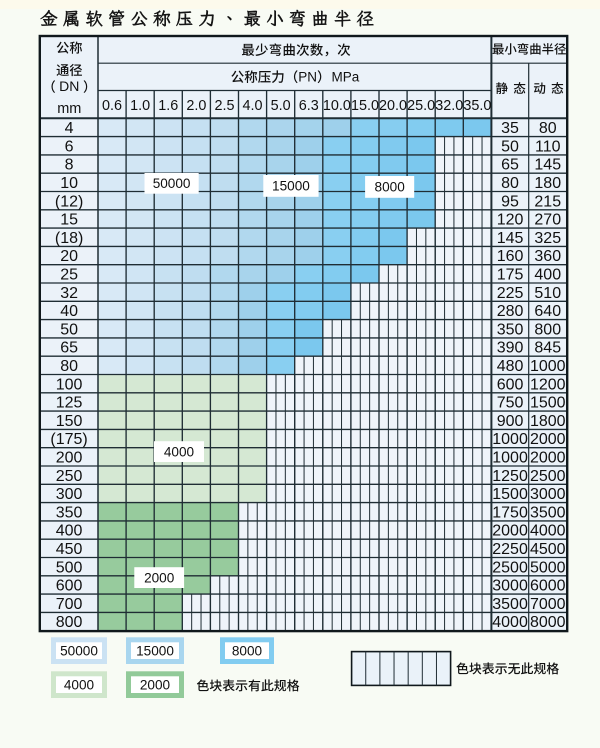  I want to click on svg-text: 4.0, so click(253, 106).